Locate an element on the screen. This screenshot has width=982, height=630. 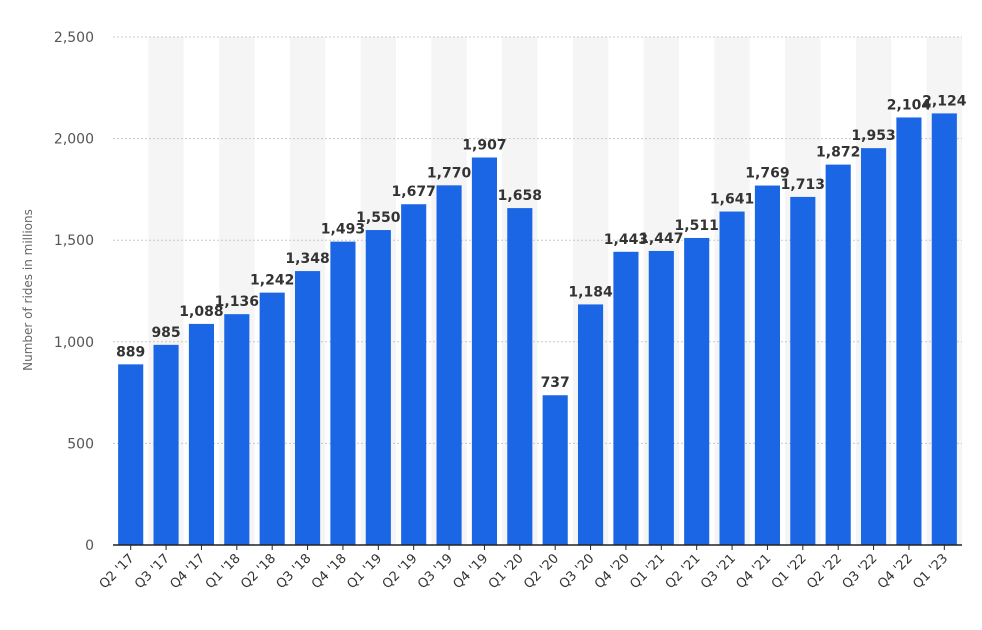
y-tick-label: 1,500 is located at coordinates (74, 241).